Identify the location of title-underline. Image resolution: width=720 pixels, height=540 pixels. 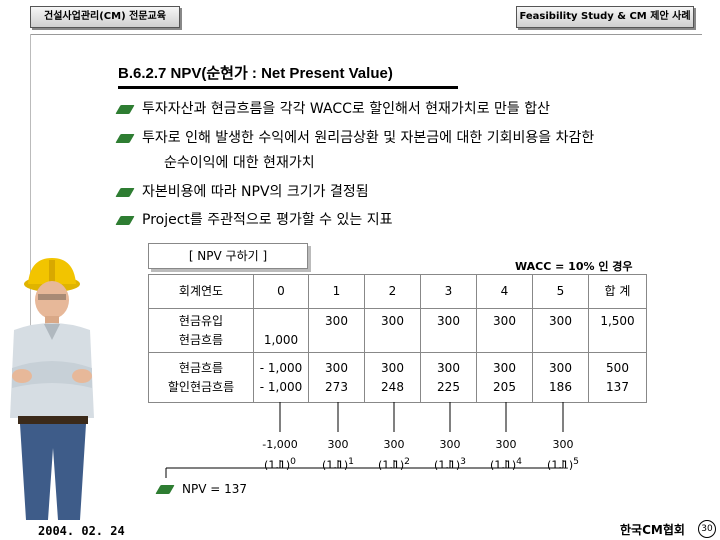
(288, 87).